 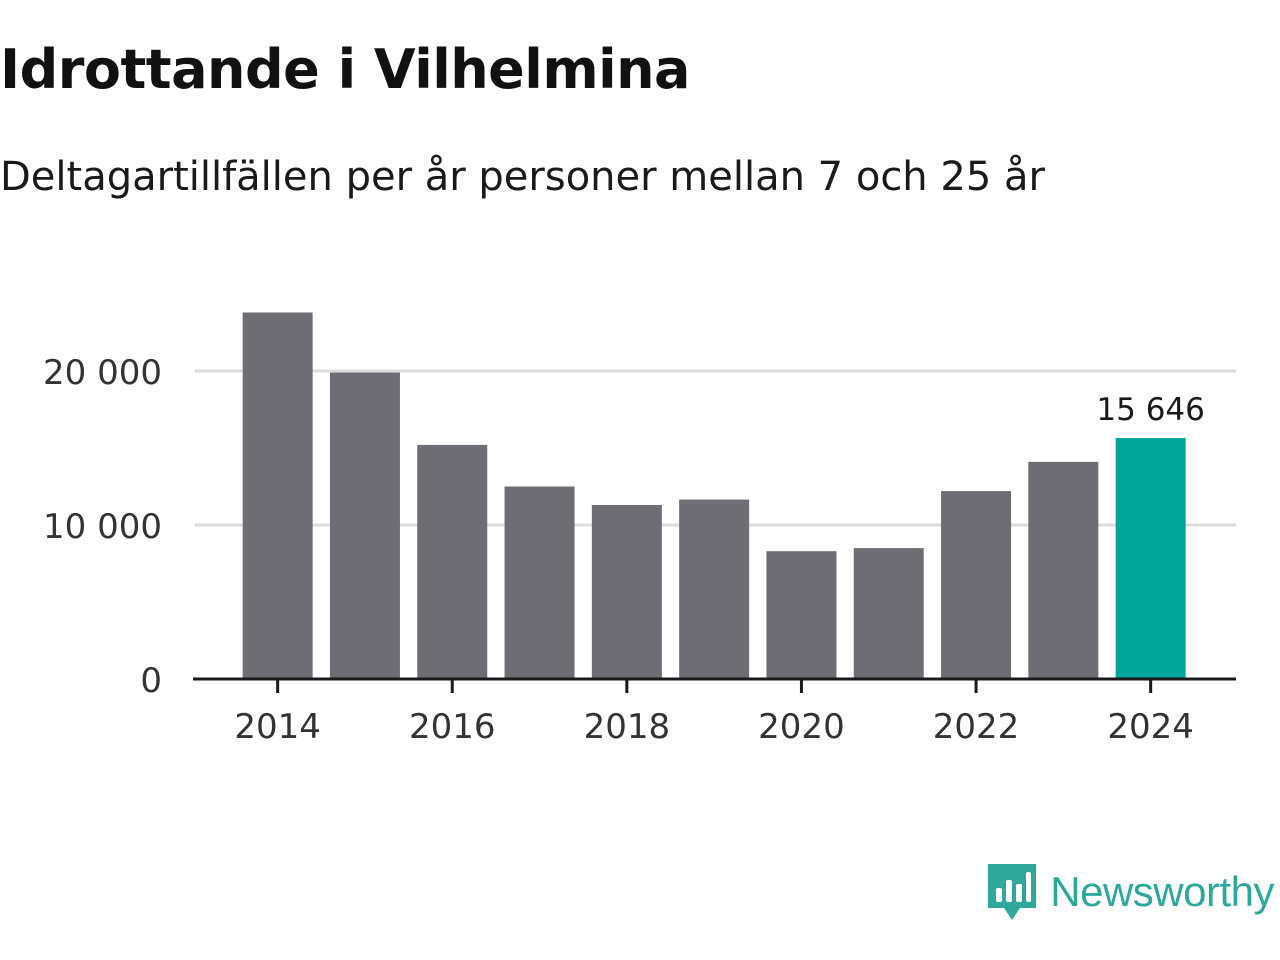 What do you see at coordinates (452, 727) in the screenshot?
I see `x-tick-label: 2016` at bounding box center [452, 727].